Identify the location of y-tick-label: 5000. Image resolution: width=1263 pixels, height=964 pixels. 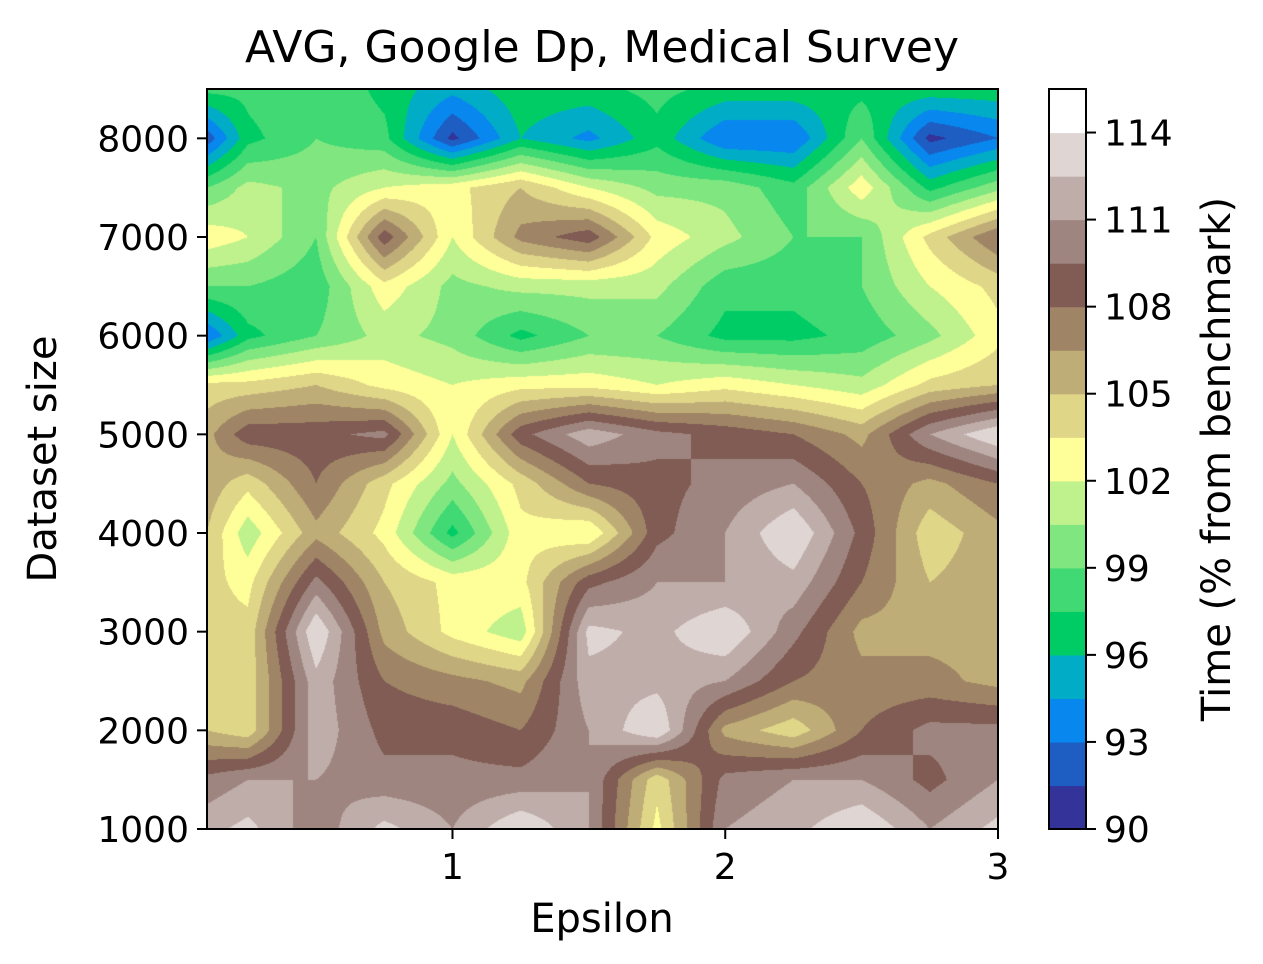
(143, 435).